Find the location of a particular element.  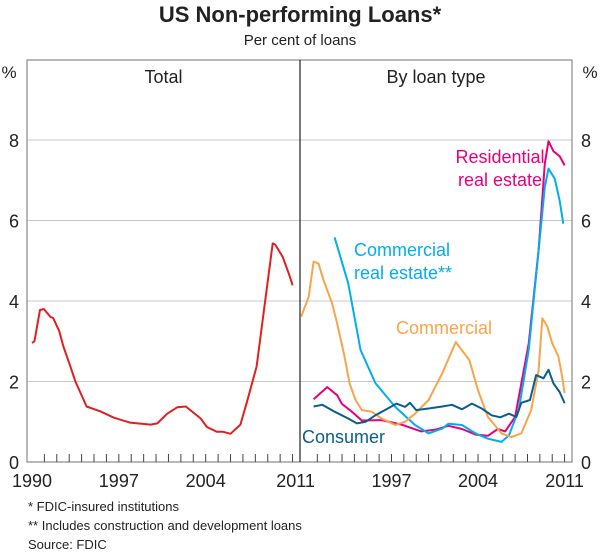

series-line-commercial is located at coordinates (433, 349).